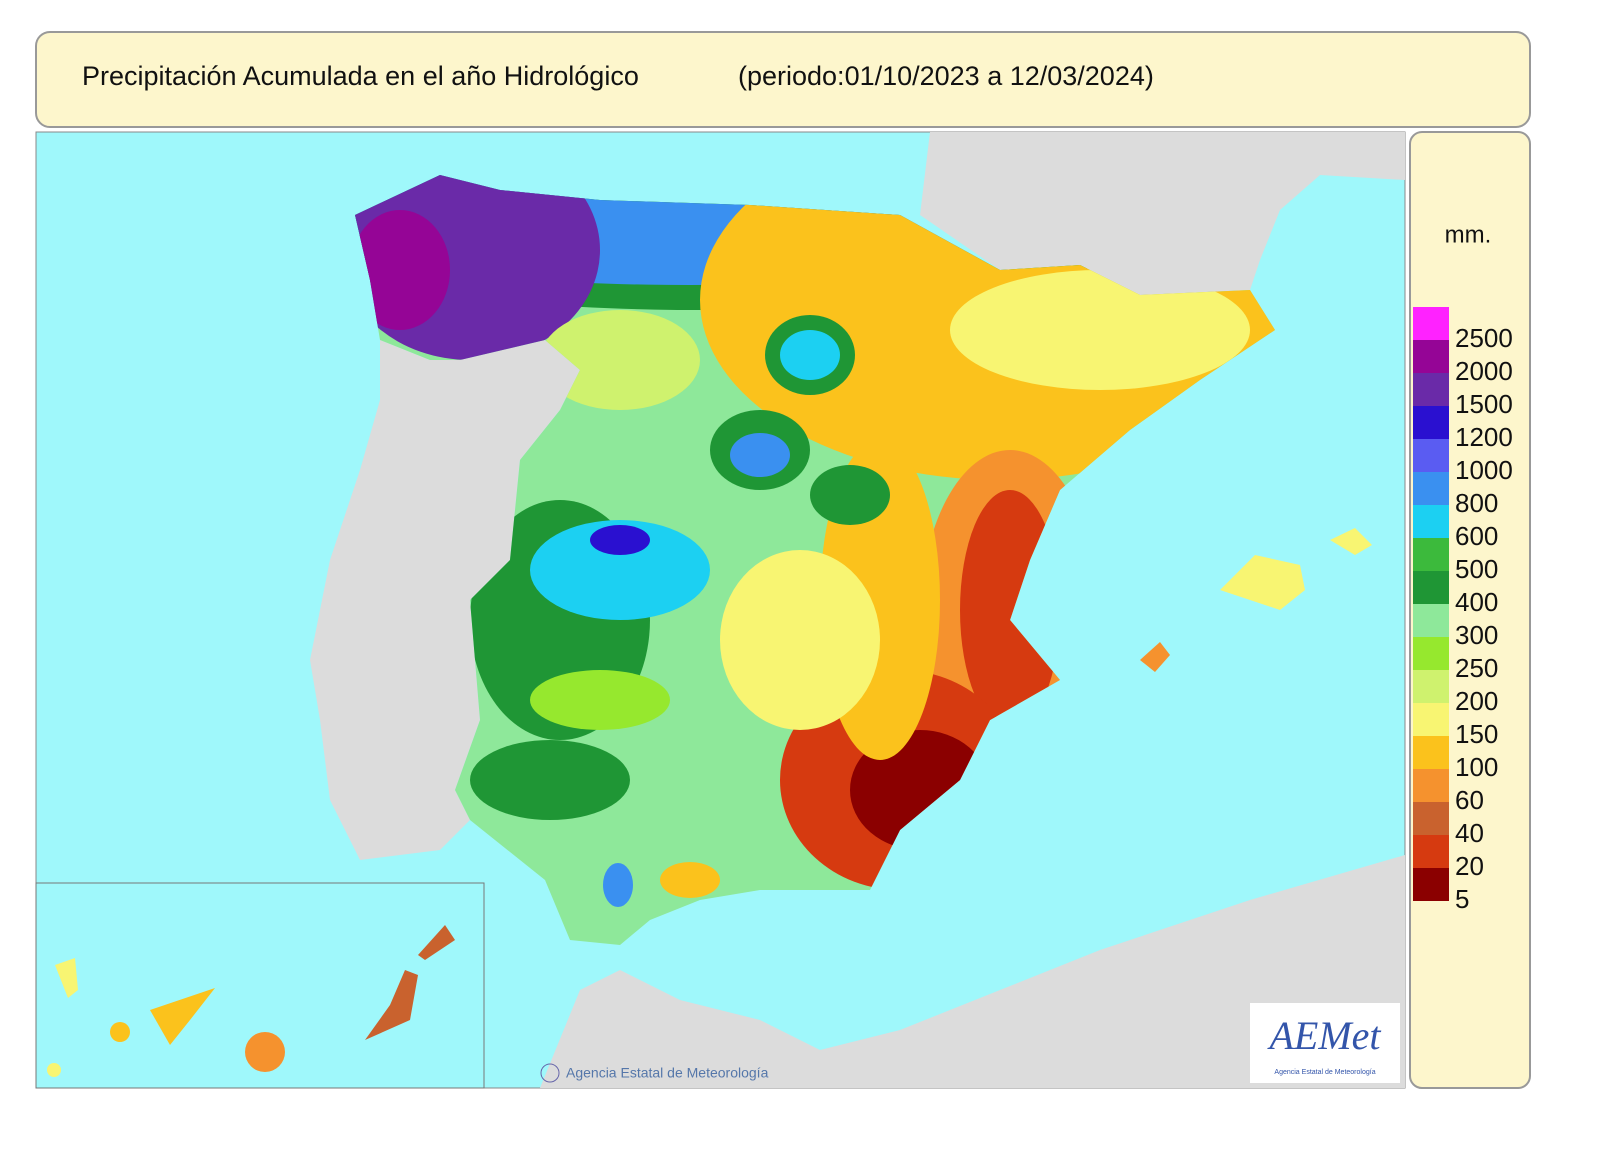  I want to click on legend-label: 800, so click(1476, 503).